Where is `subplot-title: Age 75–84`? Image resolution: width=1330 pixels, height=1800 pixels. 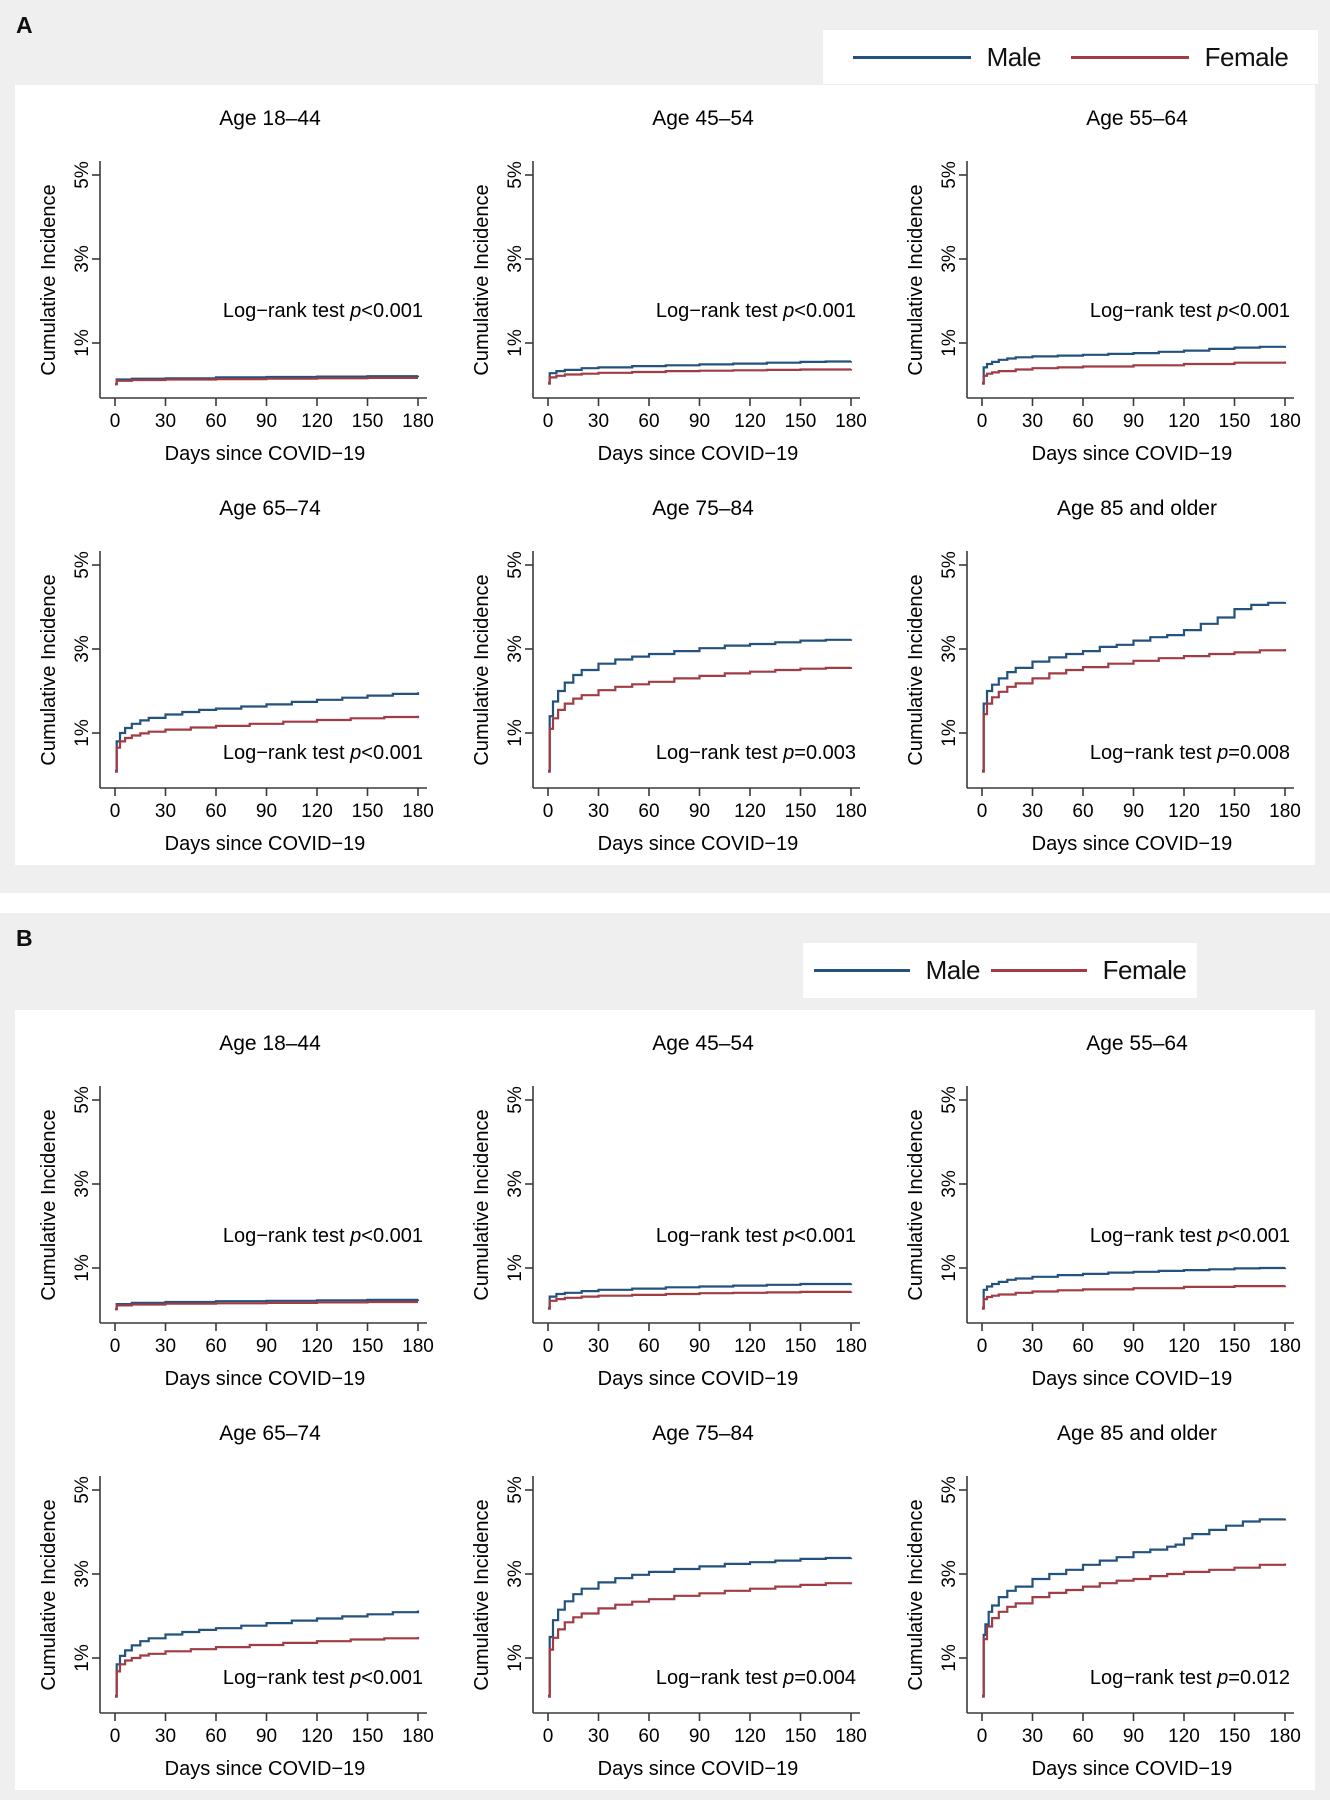
subplot-title: Age 75–84 is located at coordinates (703, 508).